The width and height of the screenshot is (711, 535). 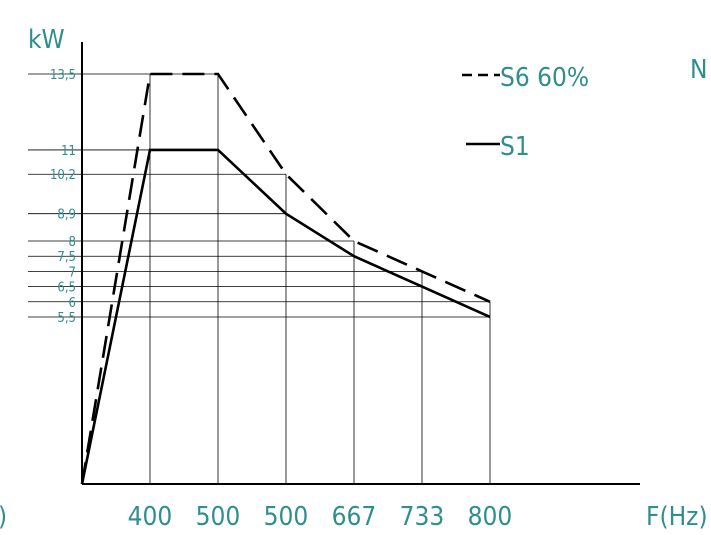 What do you see at coordinates (66, 215) in the screenshot?
I see `y-tick-label: 8,9` at bounding box center [66, 215].